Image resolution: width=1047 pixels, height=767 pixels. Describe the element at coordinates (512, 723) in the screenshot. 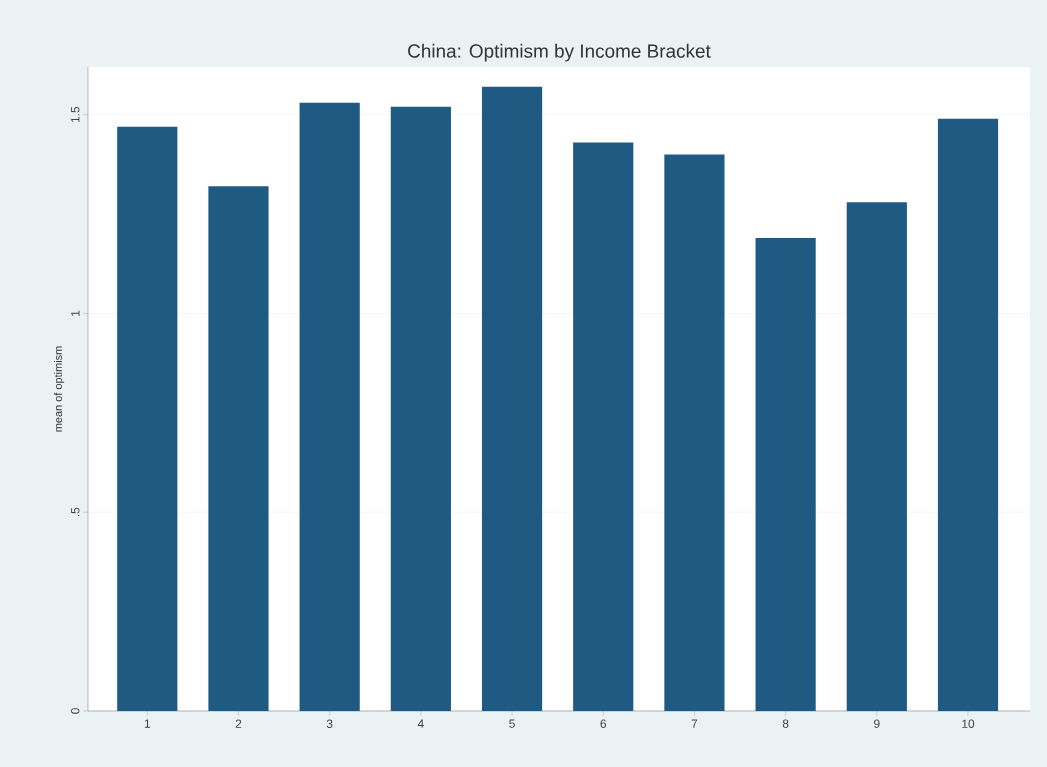

I see `x-tick-label: 5` at that location.